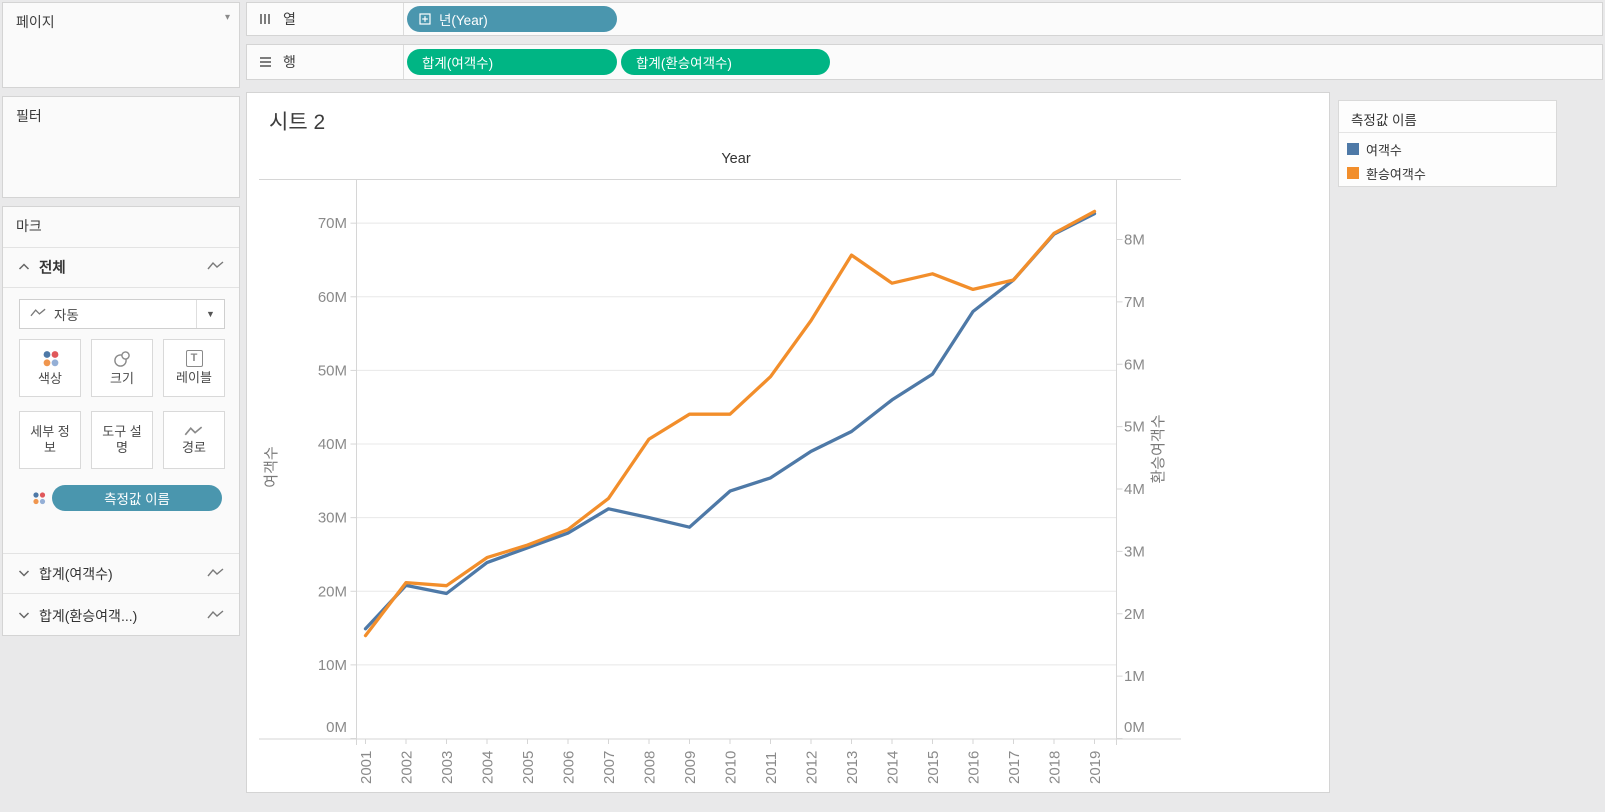  Describe the element at coordinates (1134, 240) in the screenshot. I see `svg-text: 8M` at that location.